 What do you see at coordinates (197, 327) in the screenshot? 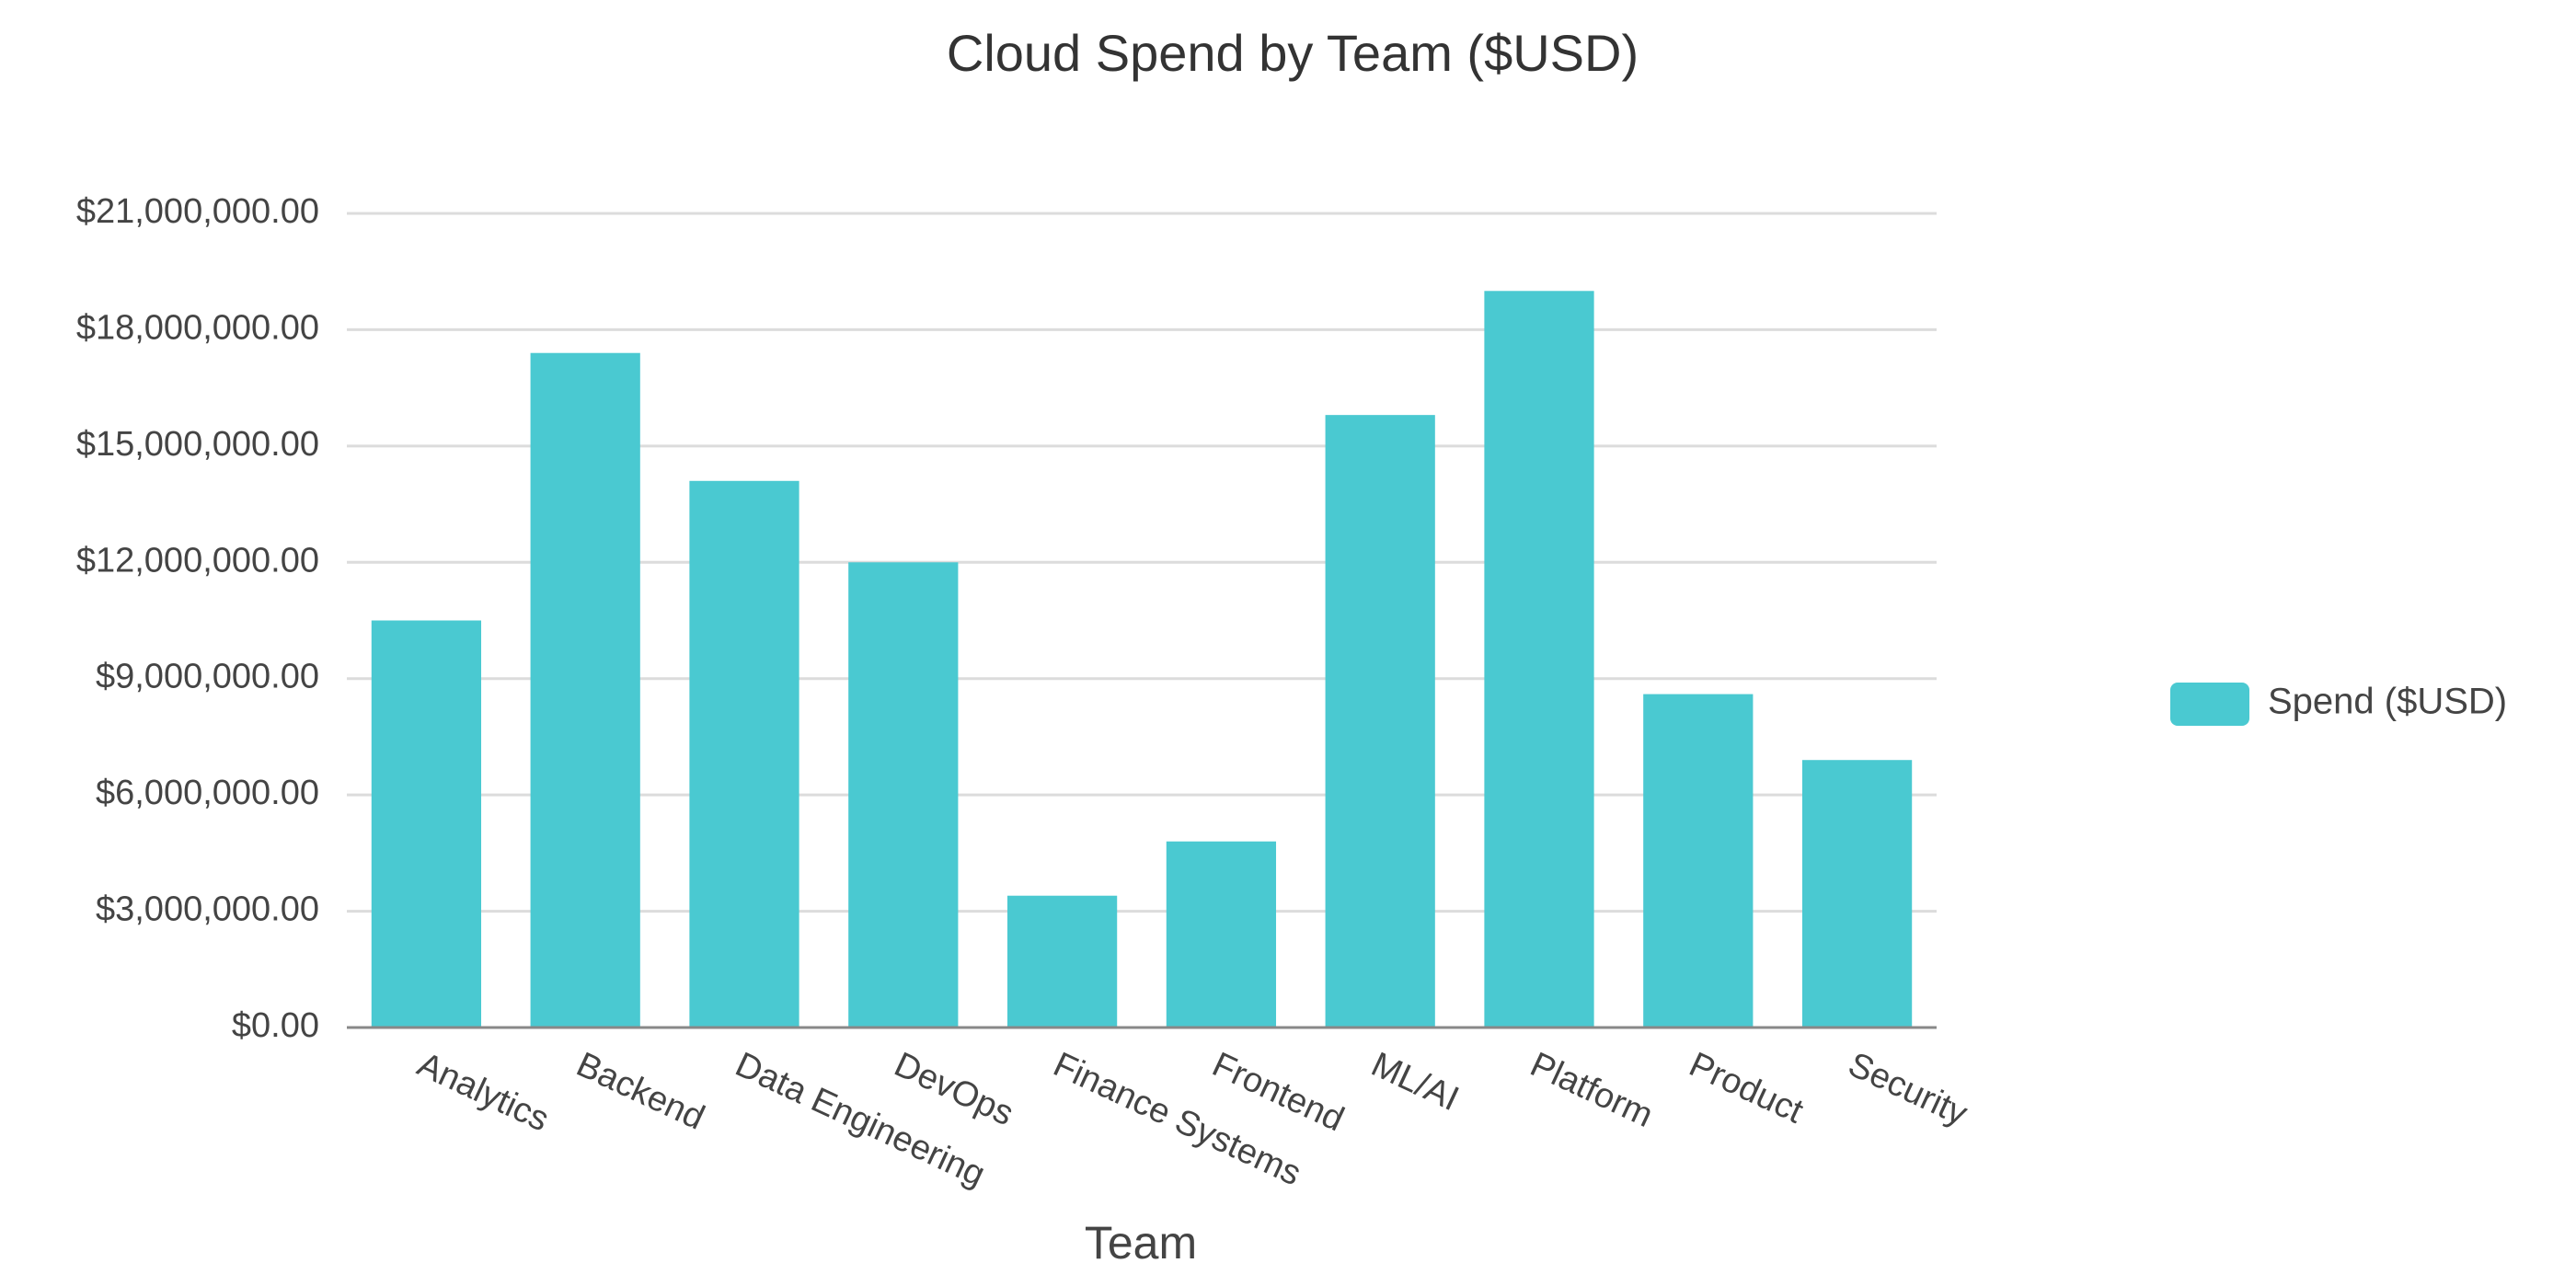
I see `y-tick-label: $18,000,000.00` at bounding box center [197, 327].